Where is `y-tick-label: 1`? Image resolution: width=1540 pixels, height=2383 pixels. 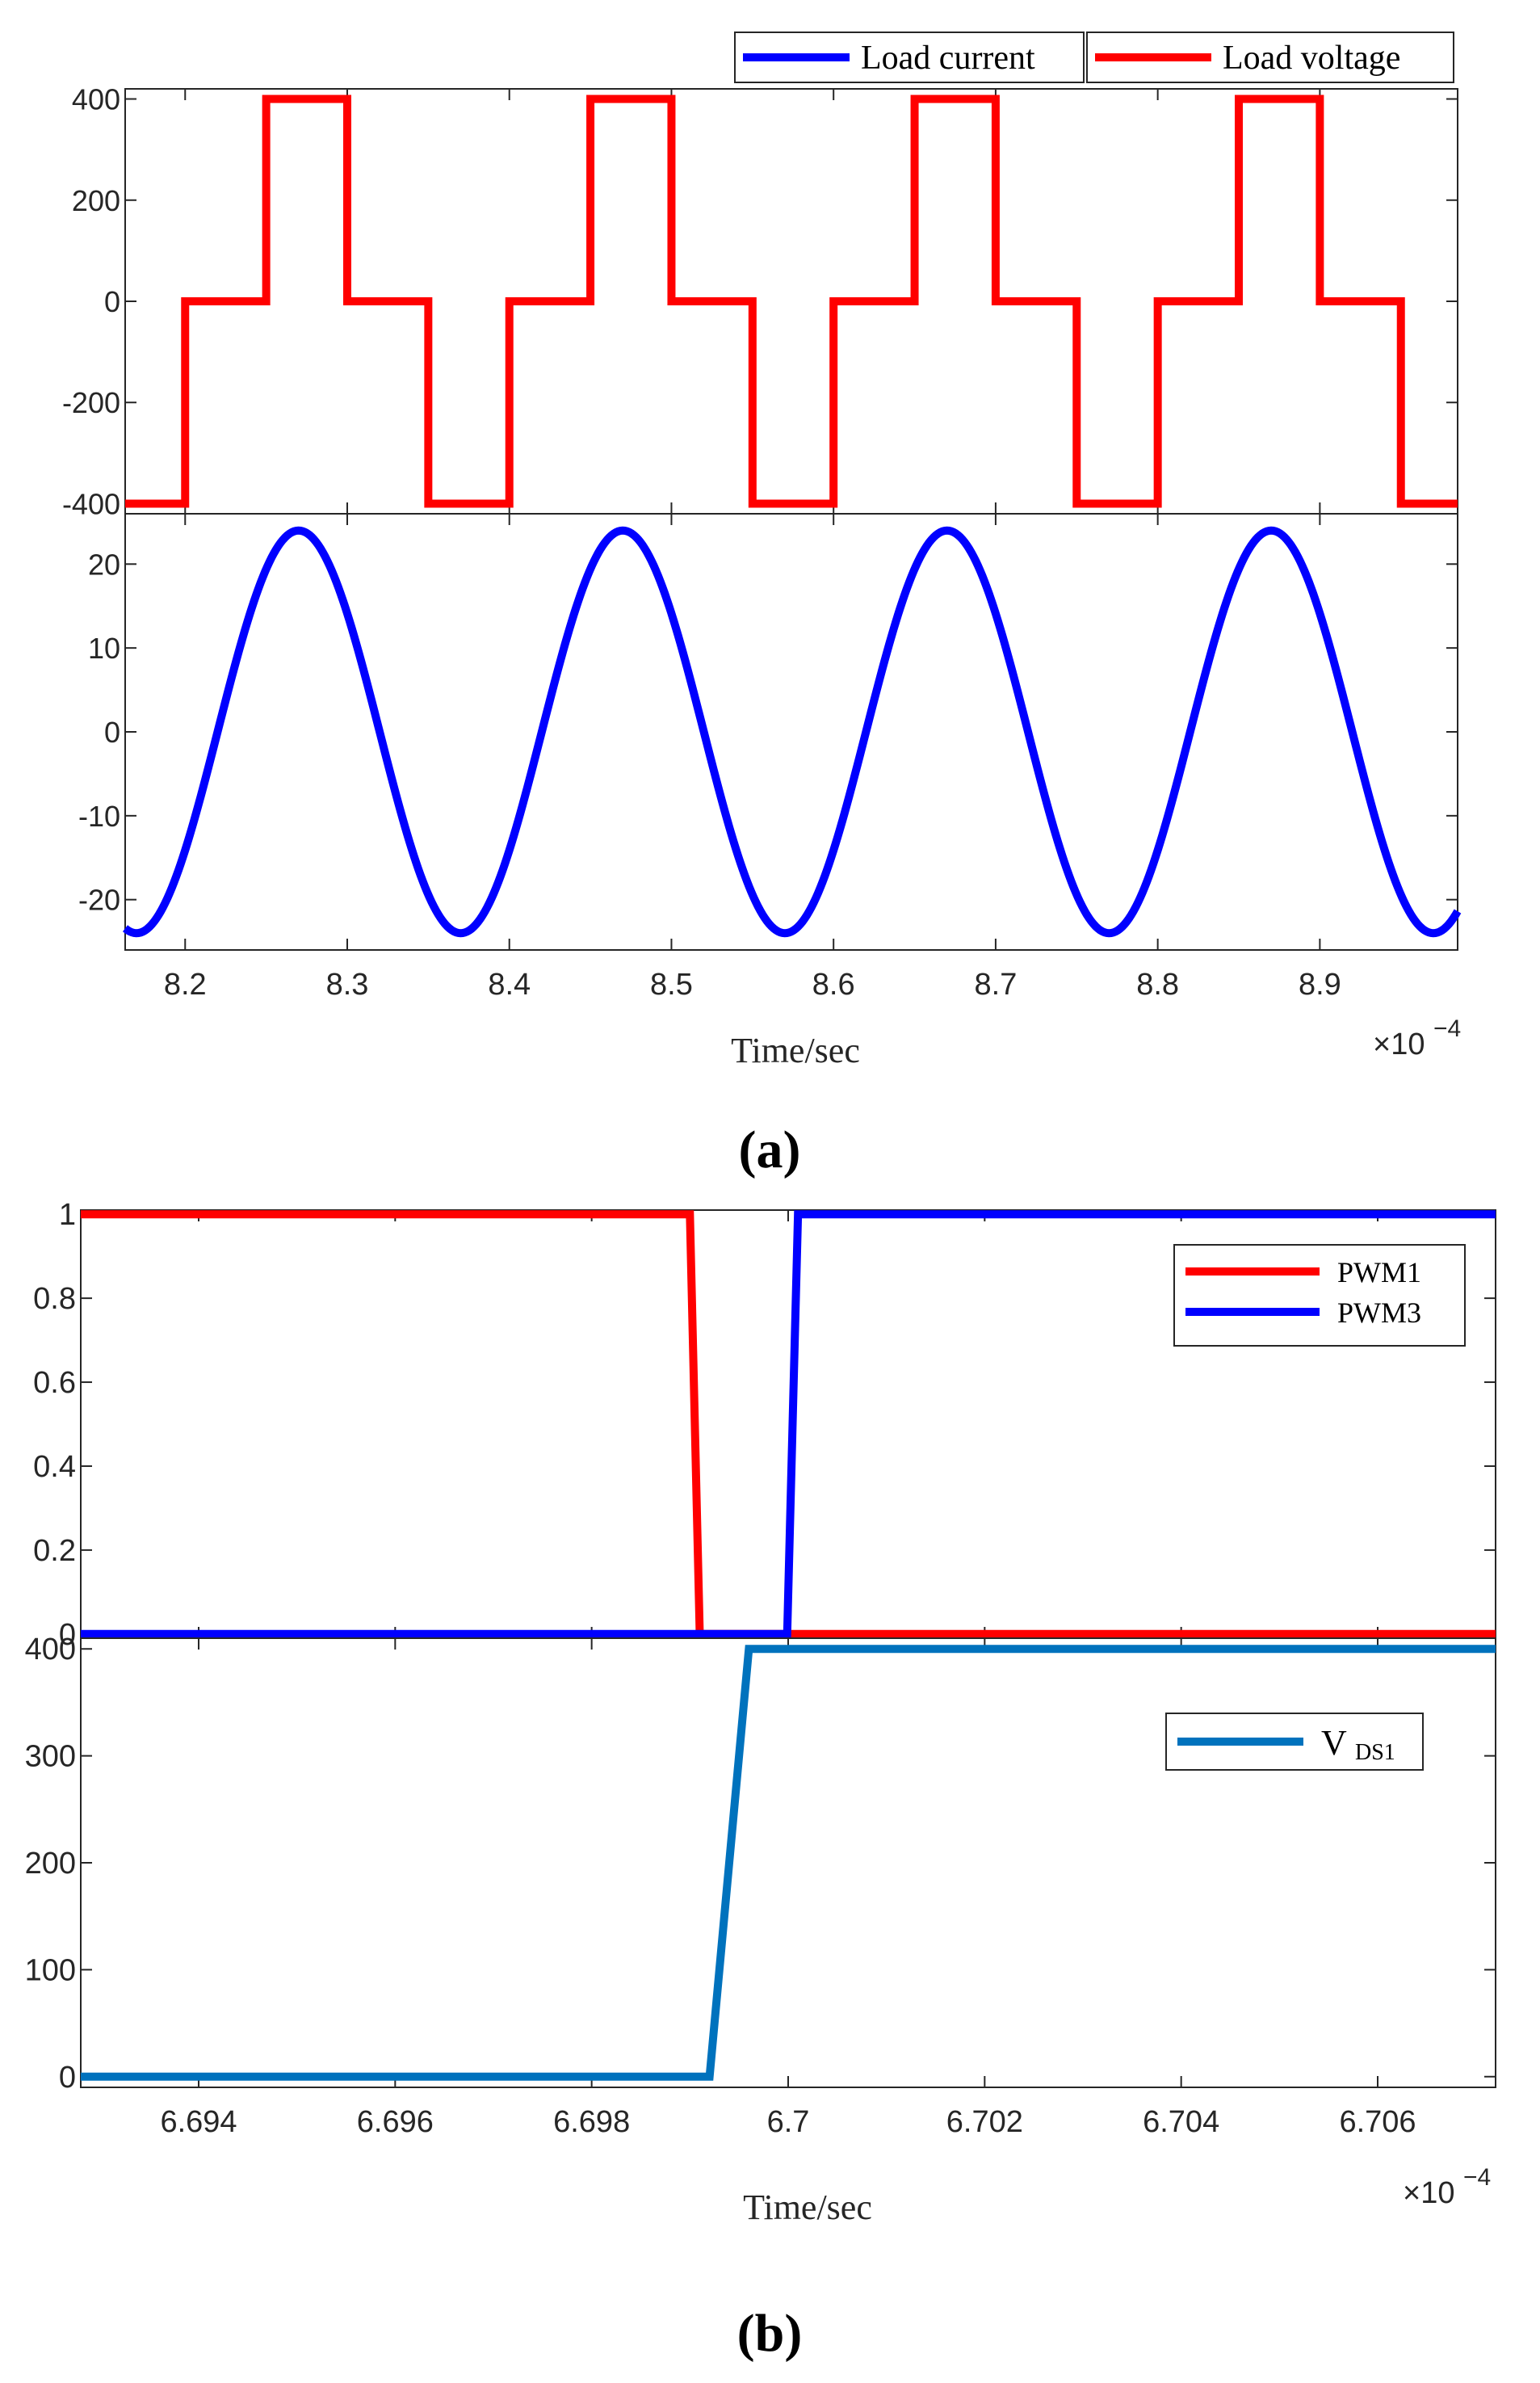
y-tick-label: 1 is located at coordinates (67, 1215).